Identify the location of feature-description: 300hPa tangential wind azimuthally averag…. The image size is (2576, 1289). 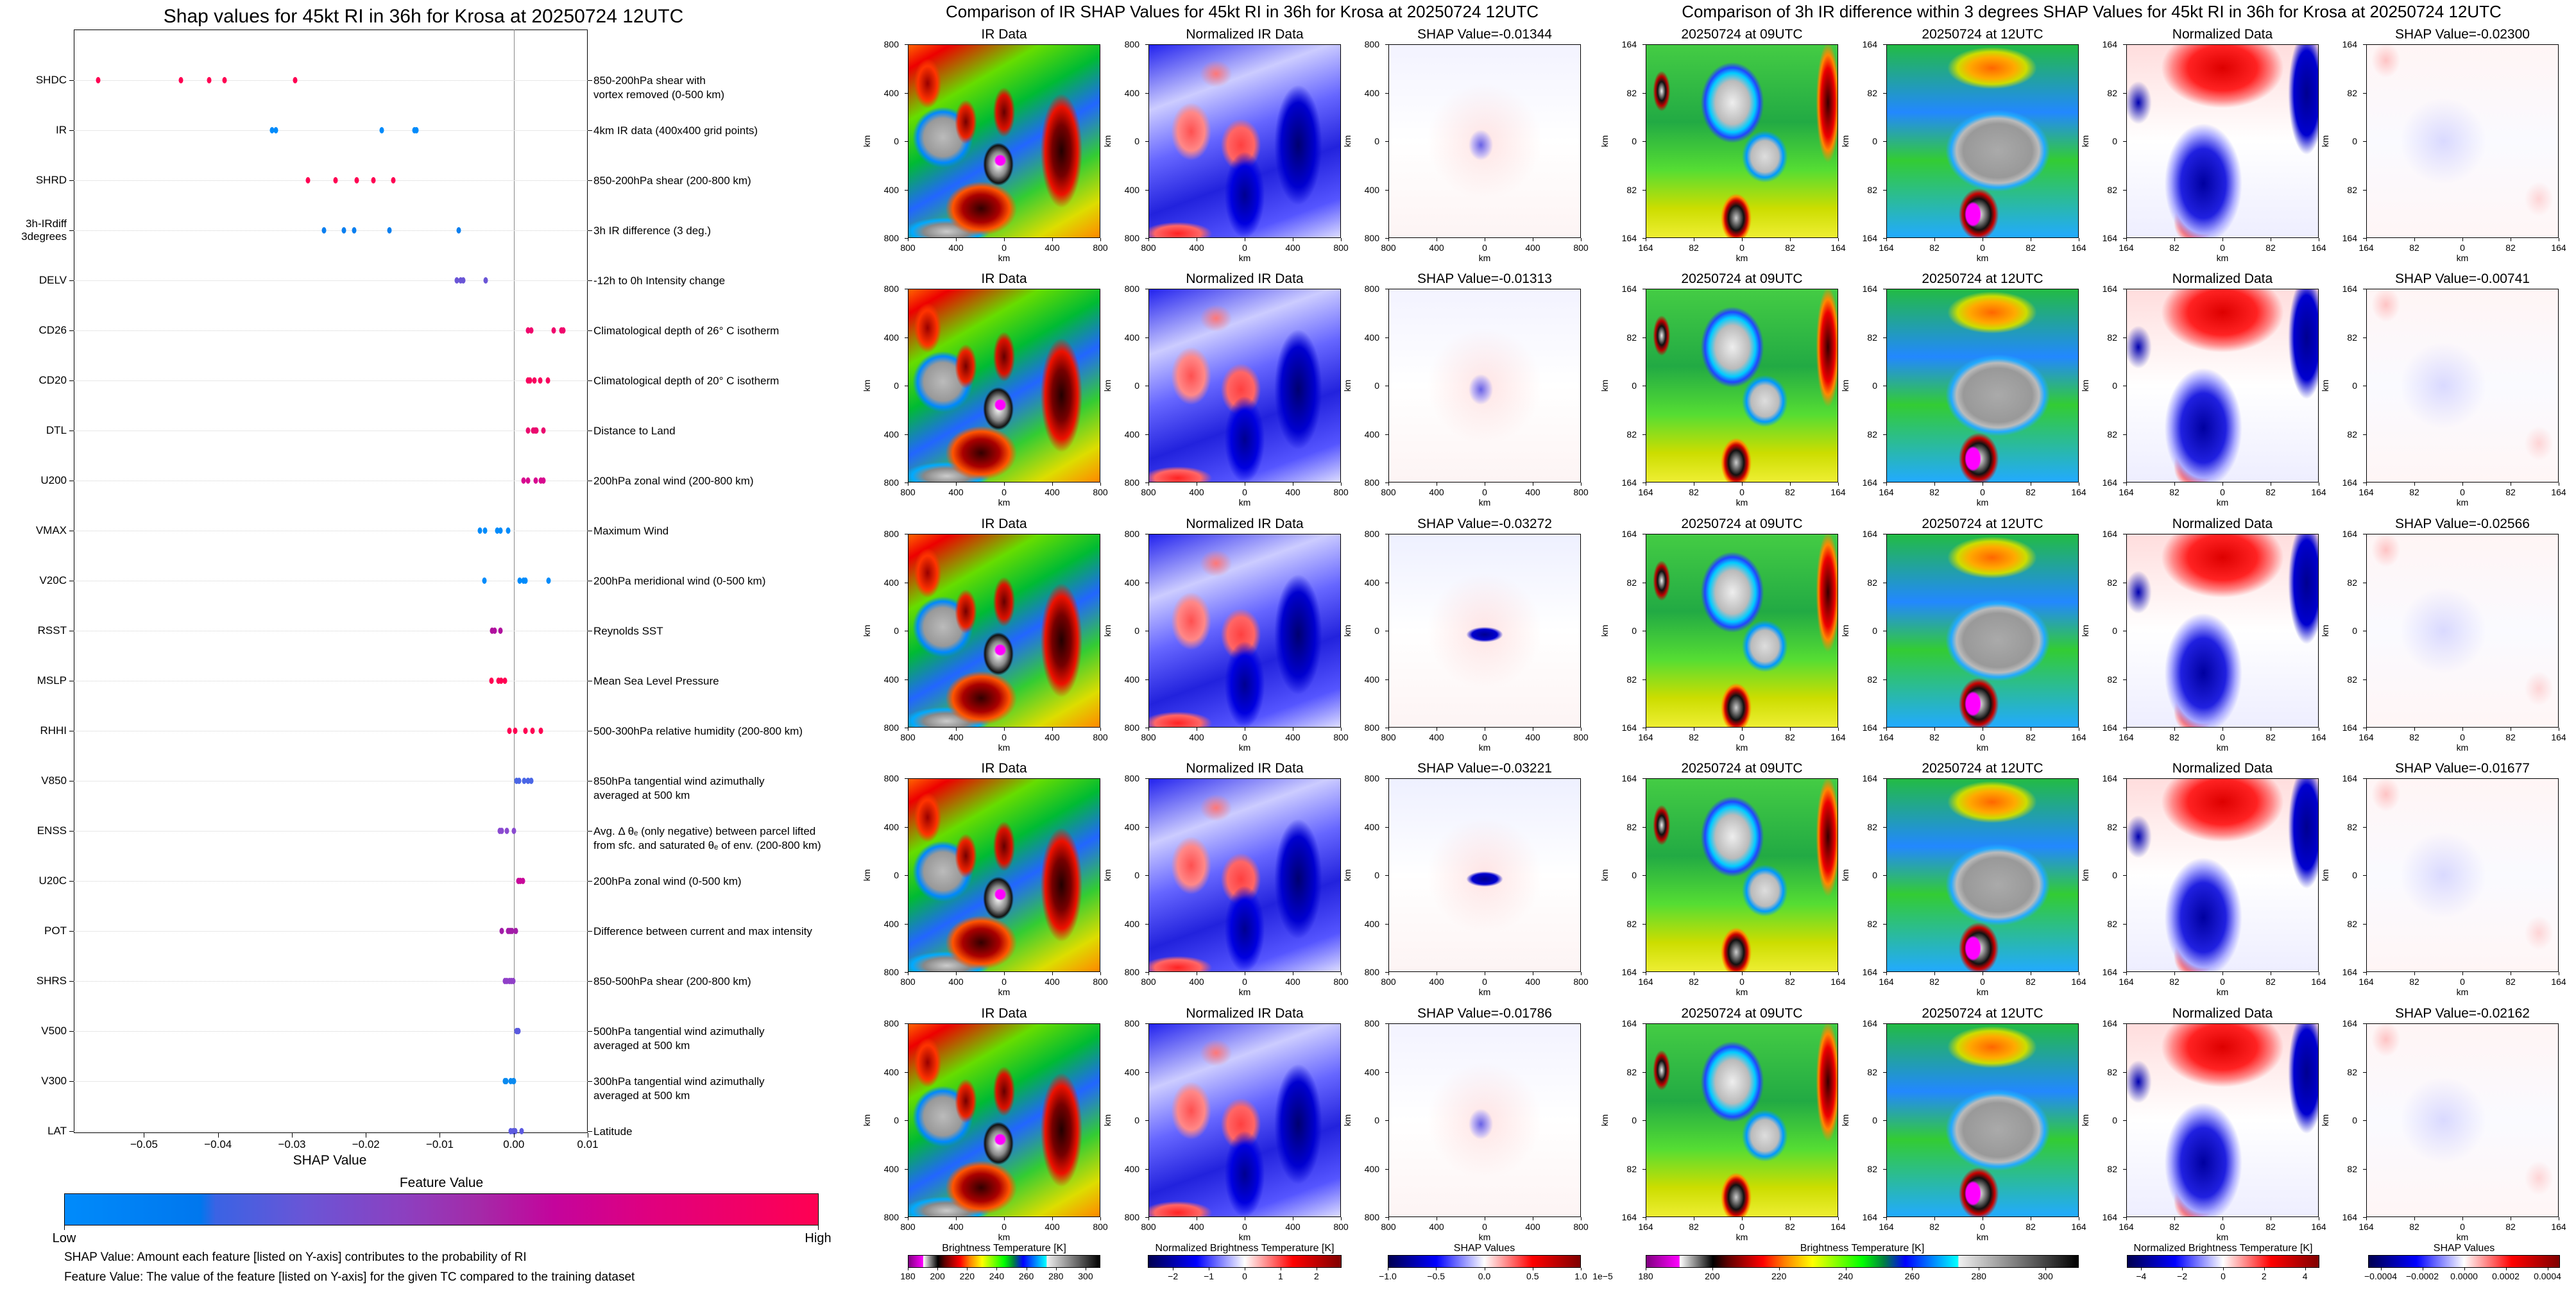
(679, 1089).